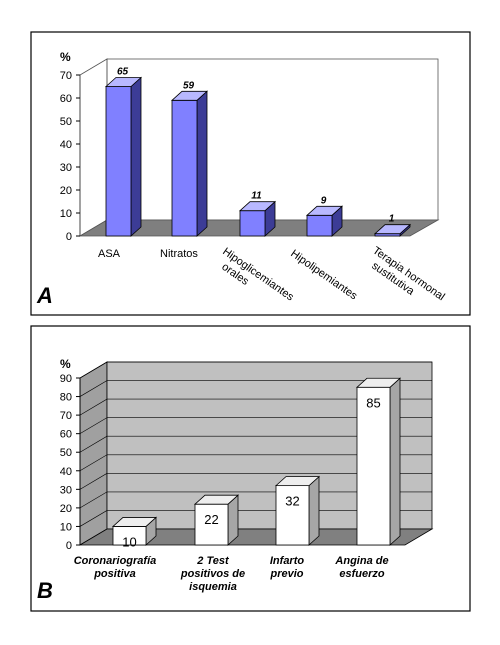 The image size is (500, 645). What do you see at coordinates (66, 99) in the screenshot?
I see `panel-a-y-tick-label: 60` at bounding box center [66, 99].